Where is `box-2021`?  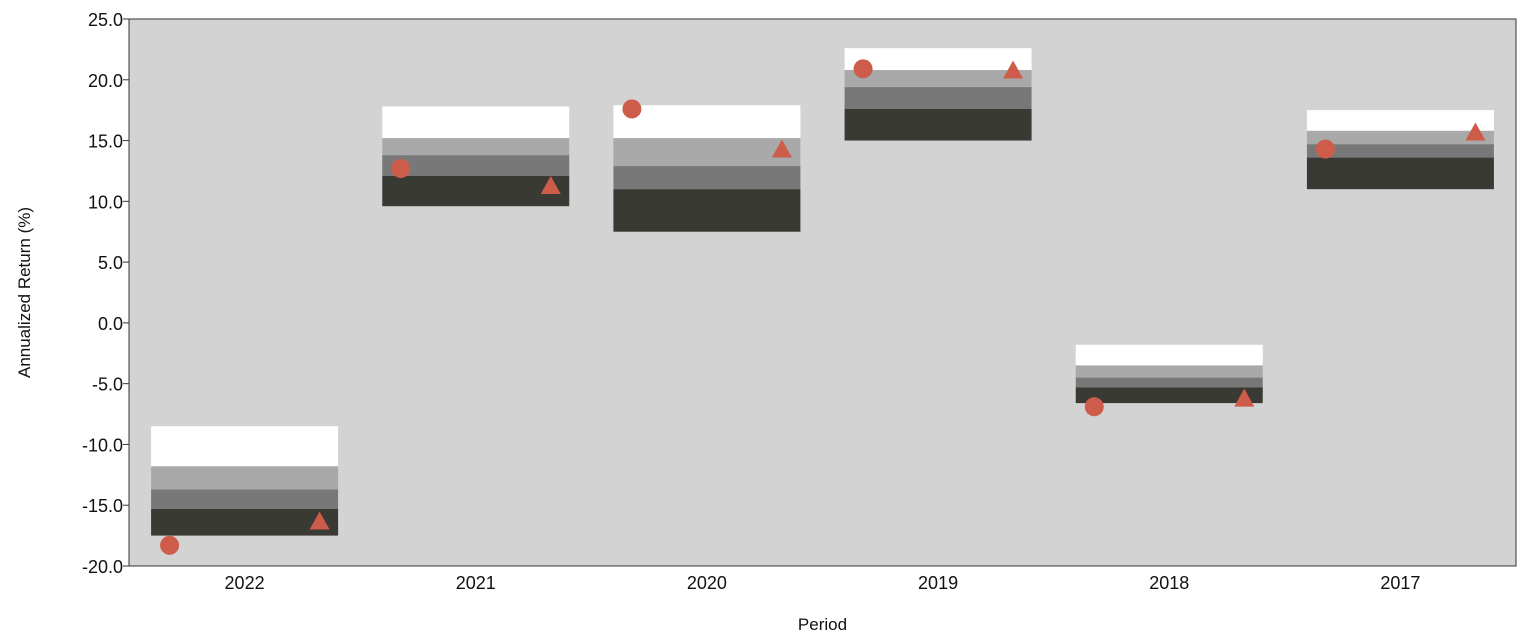
box-2021 is located at coordinates (476, 156).